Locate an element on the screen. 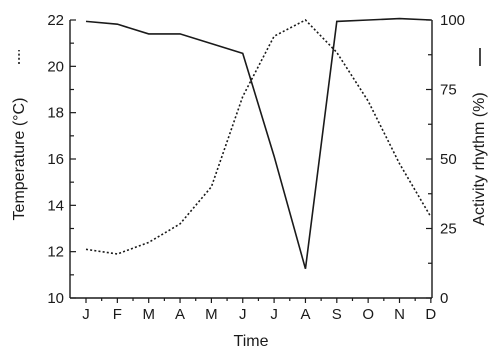  right-y-tick-label: 0 is located at coordinates (444, 298).